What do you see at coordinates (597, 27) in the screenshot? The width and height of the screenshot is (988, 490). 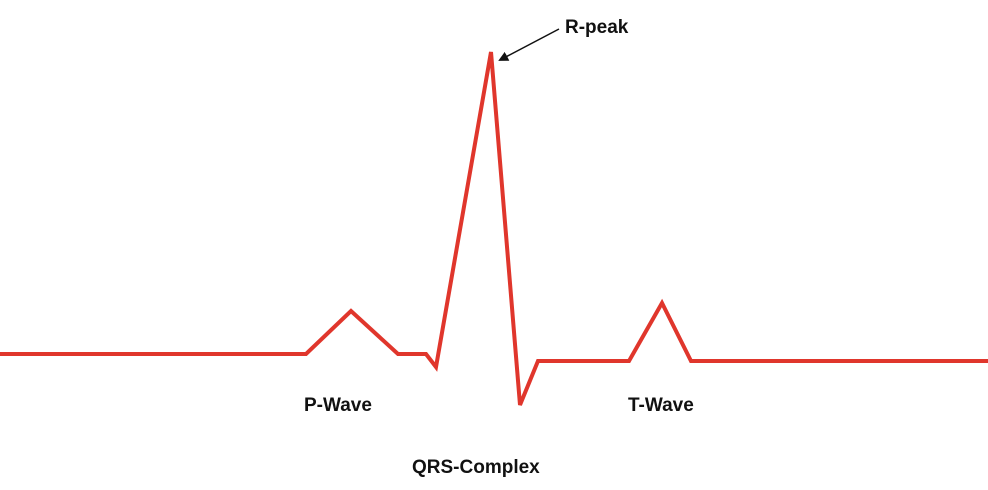 I see `r-peak-label: R-peak` at bounding box center [597, 27].